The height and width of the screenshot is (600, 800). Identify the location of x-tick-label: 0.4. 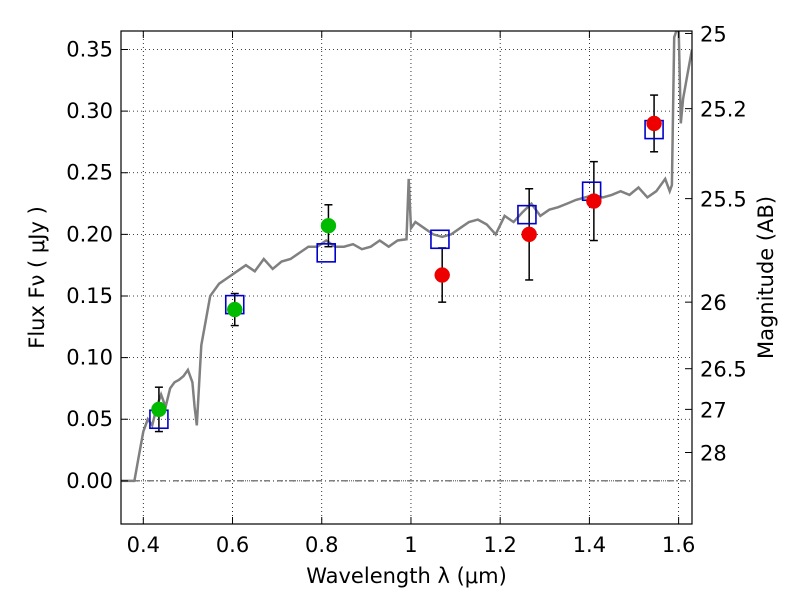
(143, 545).